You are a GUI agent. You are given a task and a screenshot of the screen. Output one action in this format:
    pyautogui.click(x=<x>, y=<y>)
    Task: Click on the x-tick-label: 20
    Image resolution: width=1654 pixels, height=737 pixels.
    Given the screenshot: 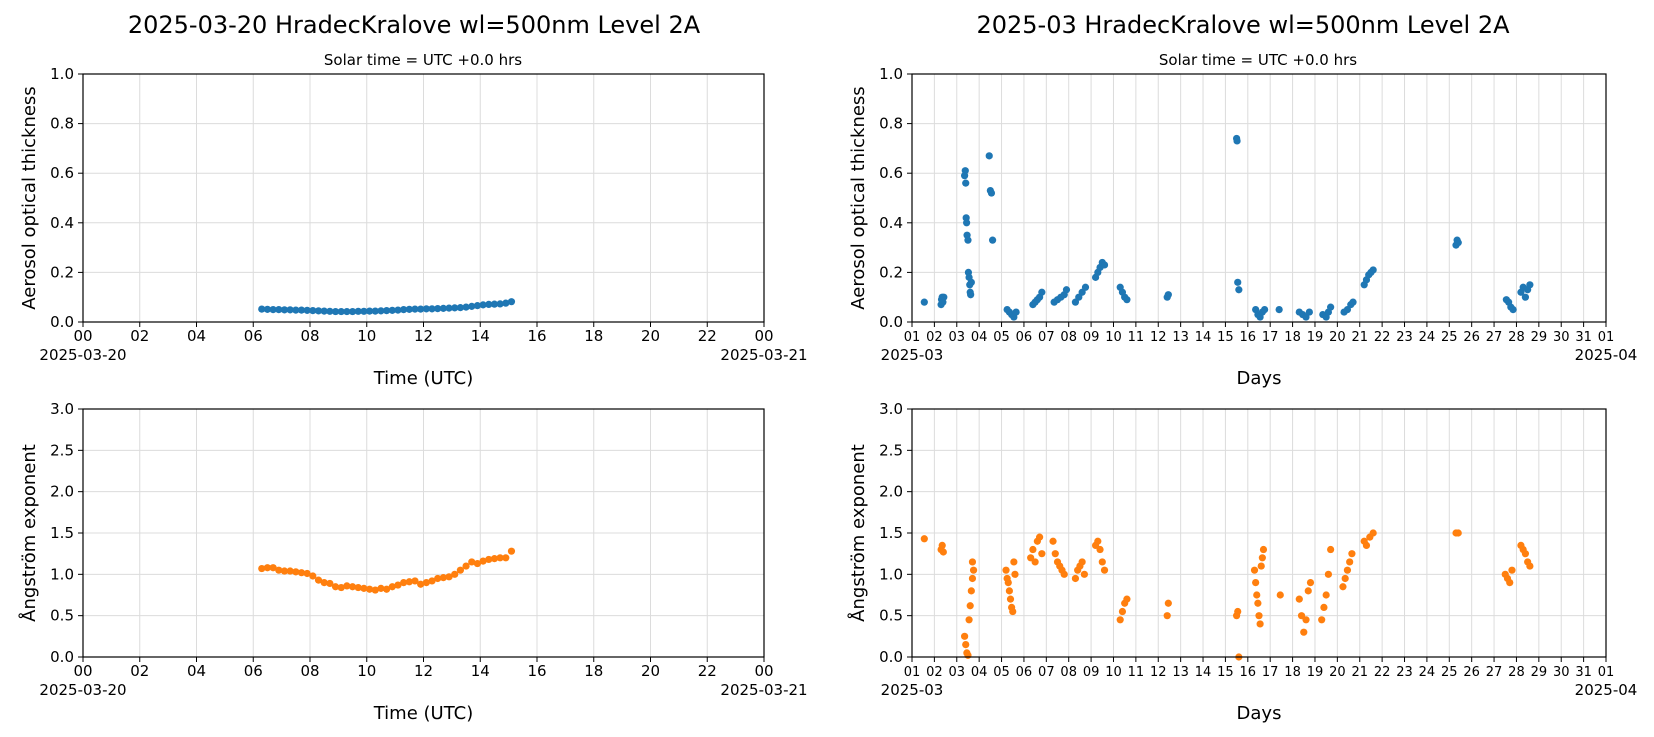 What is the action you would take?
    pyautogui.click(x=650, y=671)
    